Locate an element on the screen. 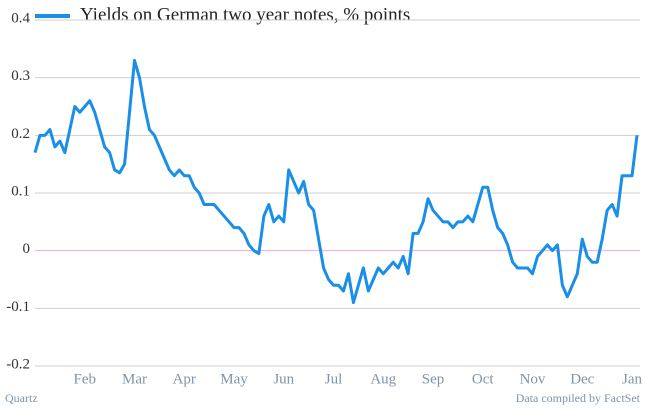 The width and height of the screenshot is (645, 409). source-left: Quartz is located at coordinates (21, 398).